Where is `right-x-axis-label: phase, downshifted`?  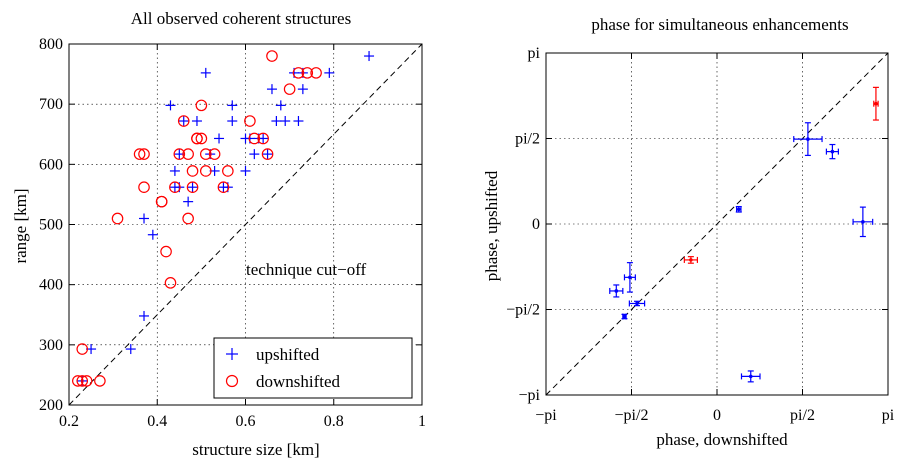
right-x-axis-label: phase, downshifted is located at coordinates (722, 439).